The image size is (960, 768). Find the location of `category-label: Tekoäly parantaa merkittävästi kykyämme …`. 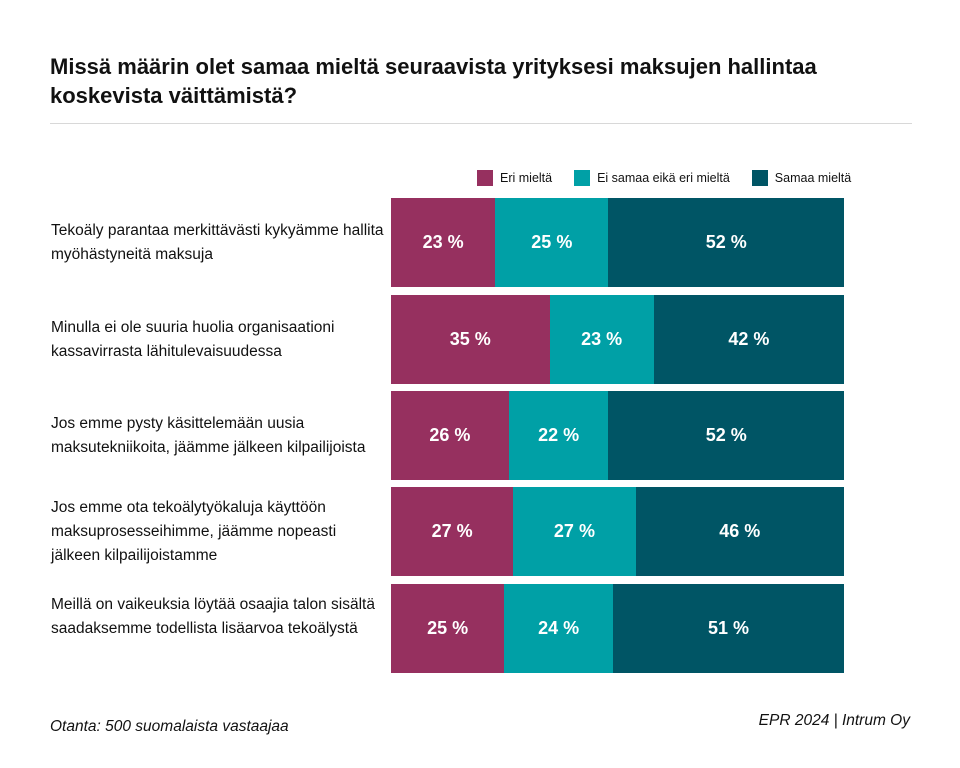

category-label: Tekoäly parantaa merkittävästi kykyämme … is located at coordinates (217, 242).